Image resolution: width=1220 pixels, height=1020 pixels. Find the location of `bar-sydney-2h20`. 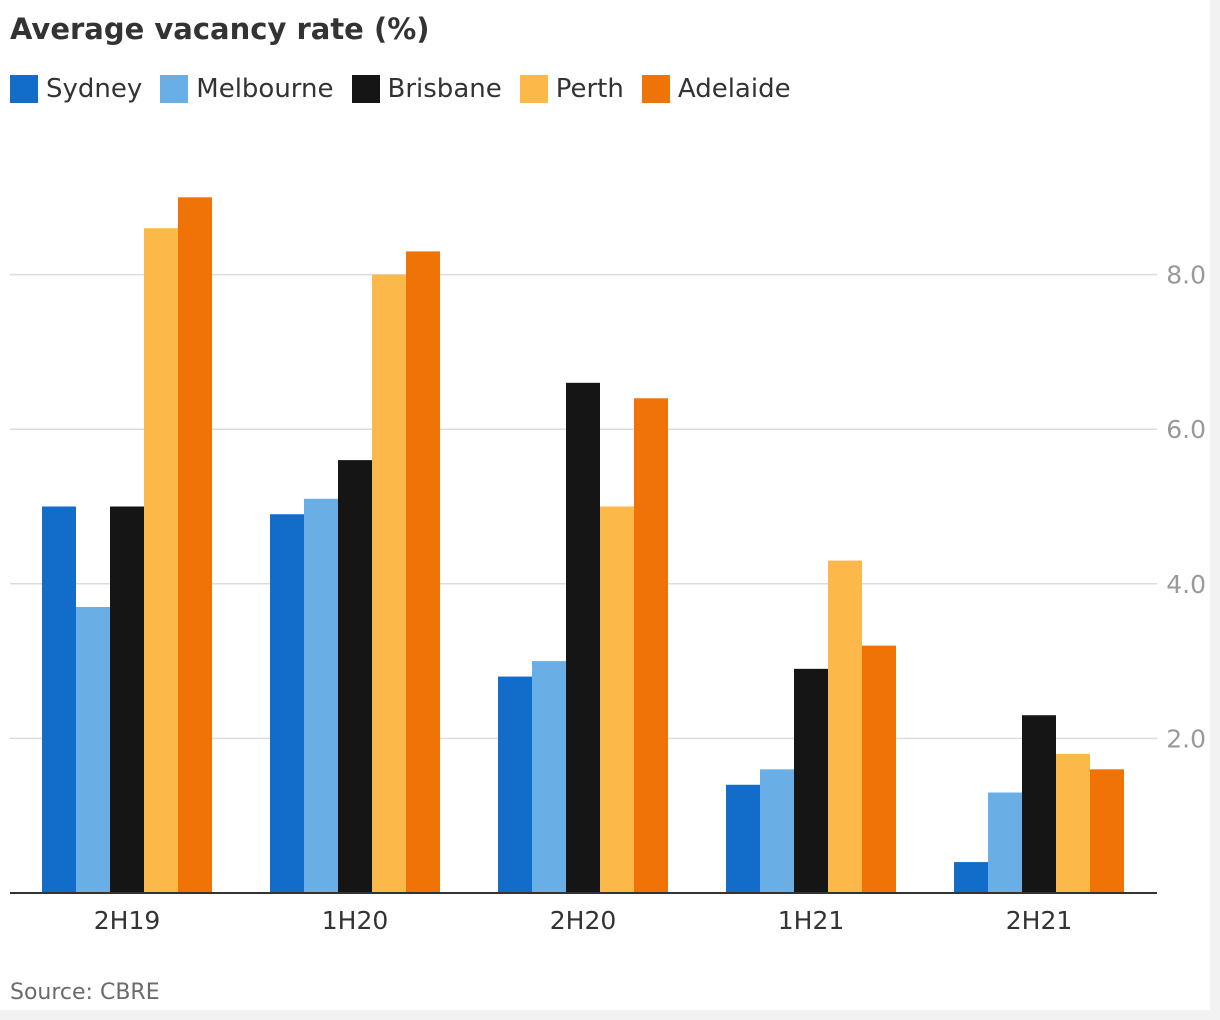

bar-sydney-2h20 is located at coordinates (515, 784).